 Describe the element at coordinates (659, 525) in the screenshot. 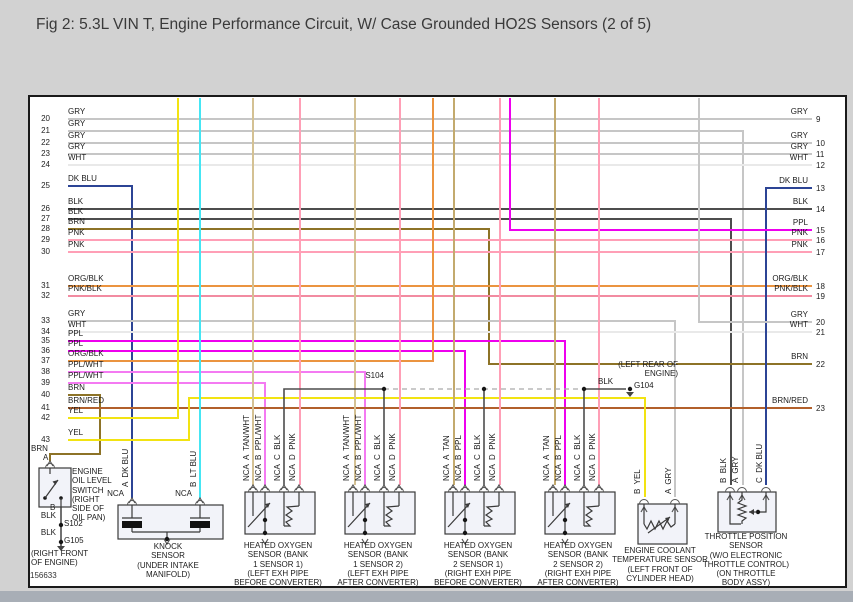

I see `thermistor` at that location.